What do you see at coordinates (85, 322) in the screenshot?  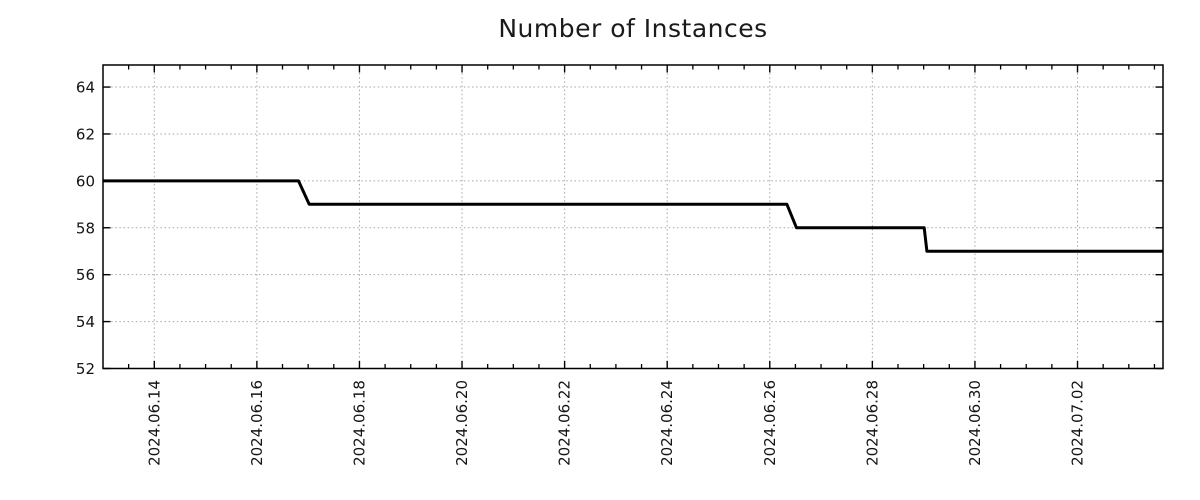 I see `y-tick-label: 54` at bounding box center [85, 322].